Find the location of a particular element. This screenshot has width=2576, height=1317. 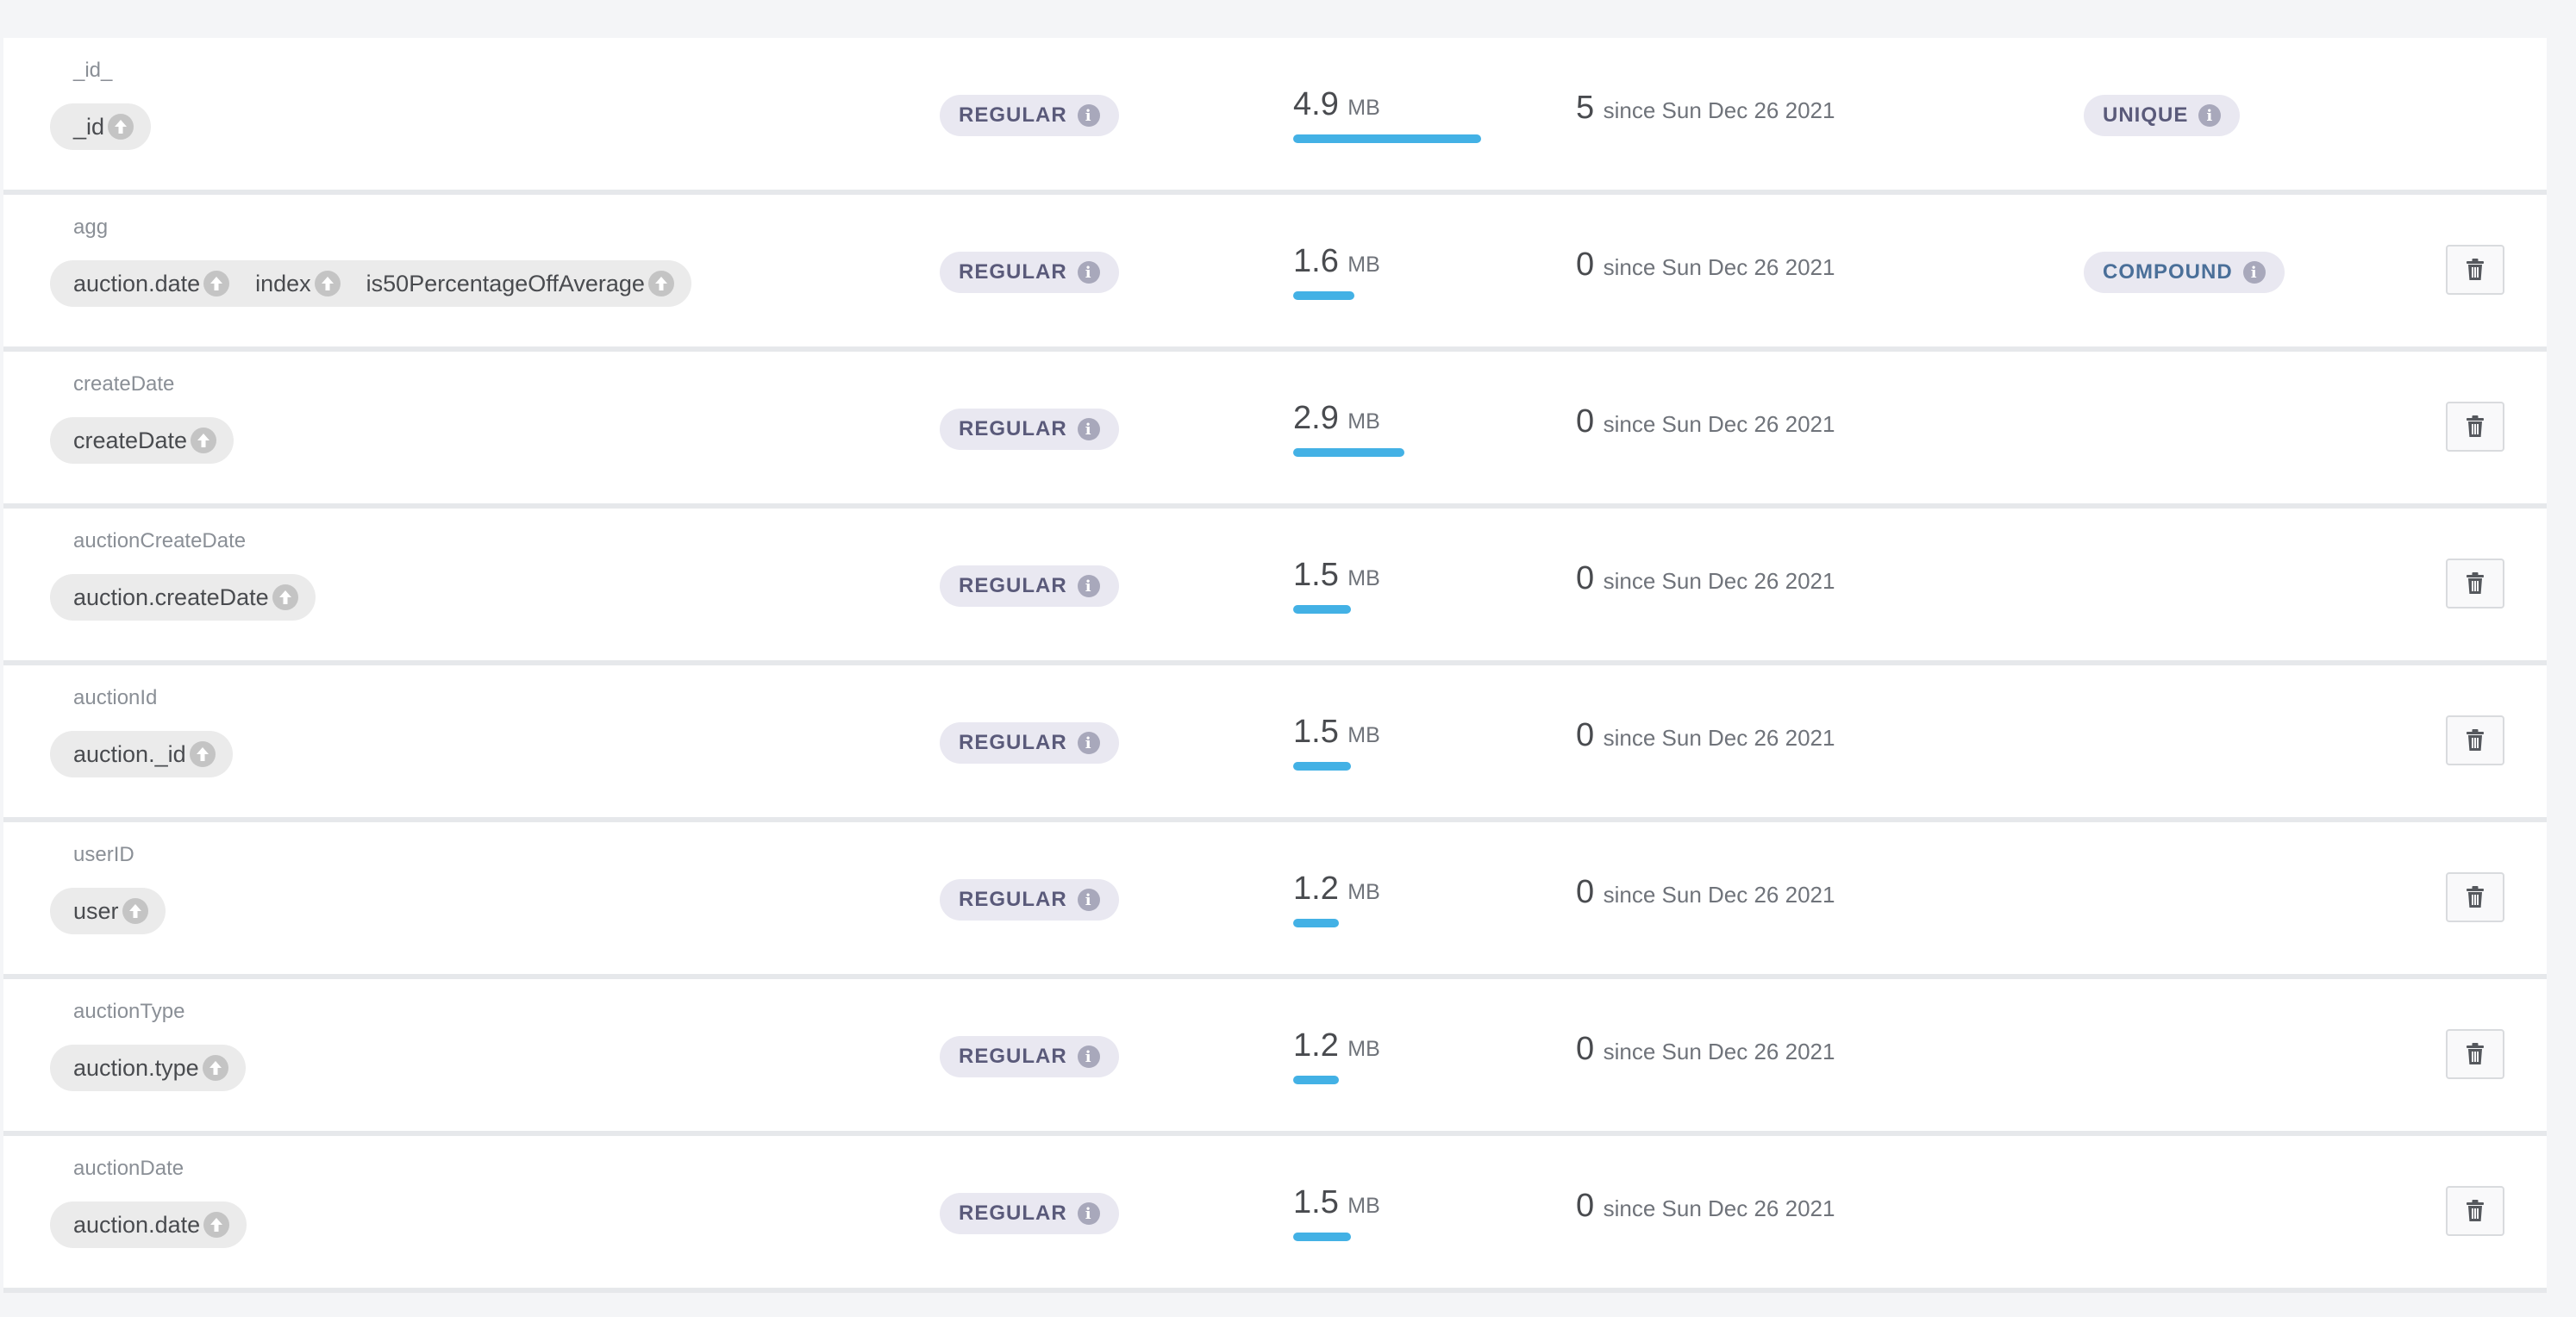

index-fields: _id is located at coordinates (101, 127).